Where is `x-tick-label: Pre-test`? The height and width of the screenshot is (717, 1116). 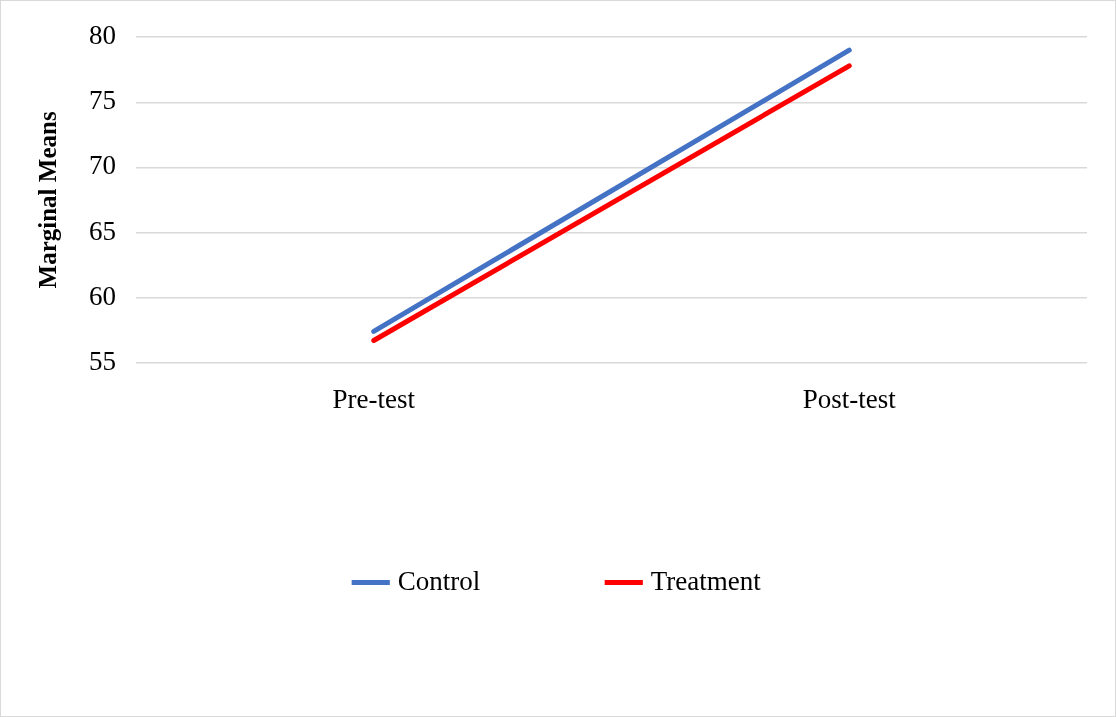
x-tick-label: Pre-test is located at coordinates (374, 398).